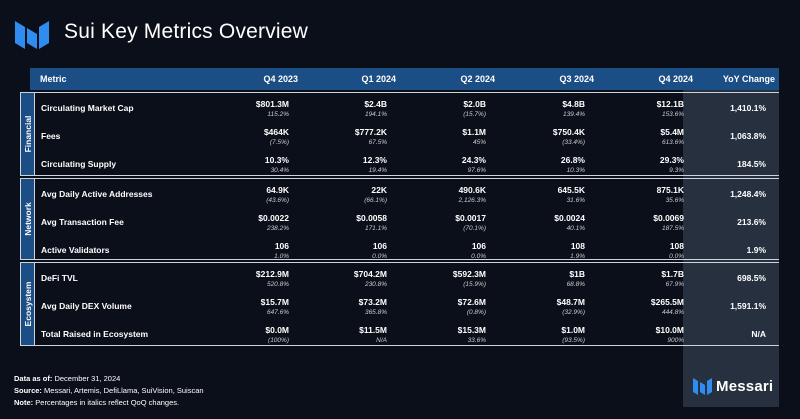  What do you see at coordinates (545, 251) in the screenshot?
I see `metric-cell: 108 1.9%` at bounding box center [545, 251].